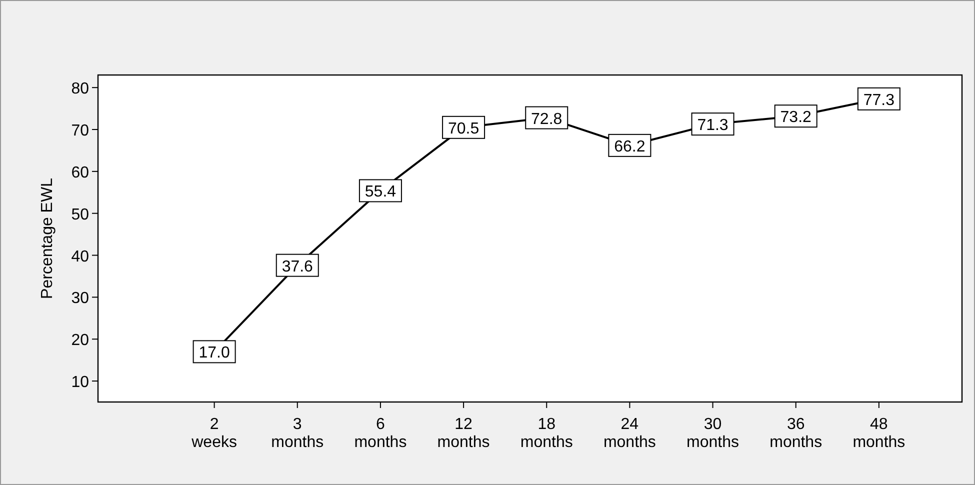 Image resolution: width=975 pixels, height=485 pixels. I want to click on x-tick-label: 48 months, so click(879, 433).